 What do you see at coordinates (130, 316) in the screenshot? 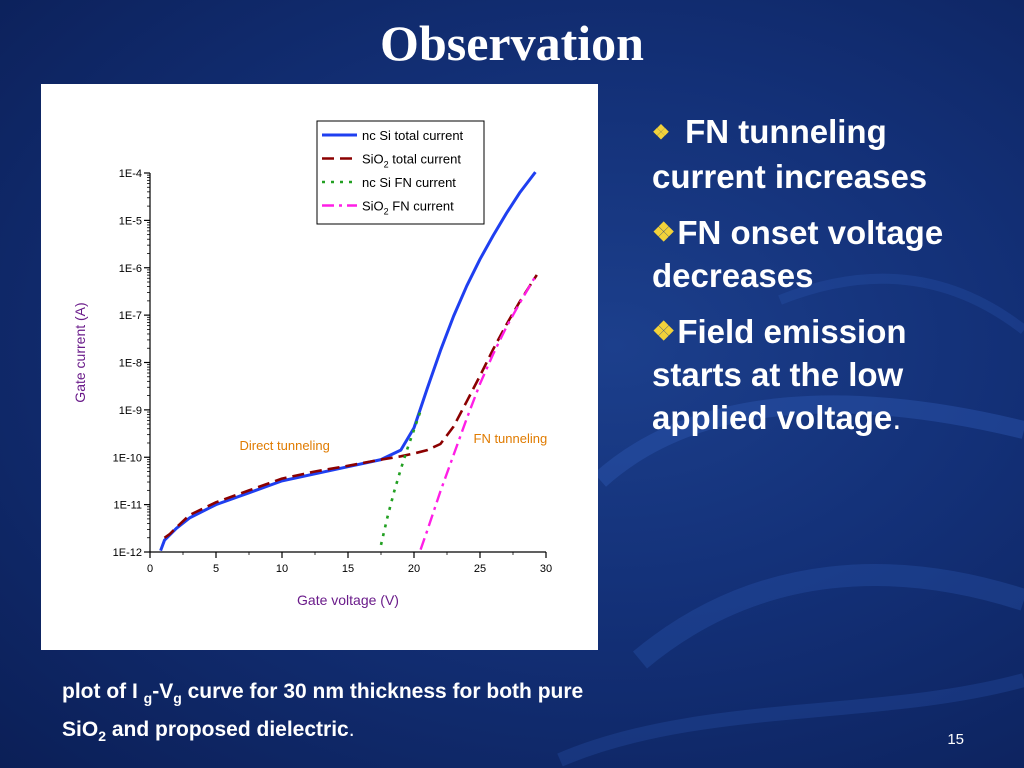
I see `y-tick-label: 1E-7` at bounding box center [130, 316].